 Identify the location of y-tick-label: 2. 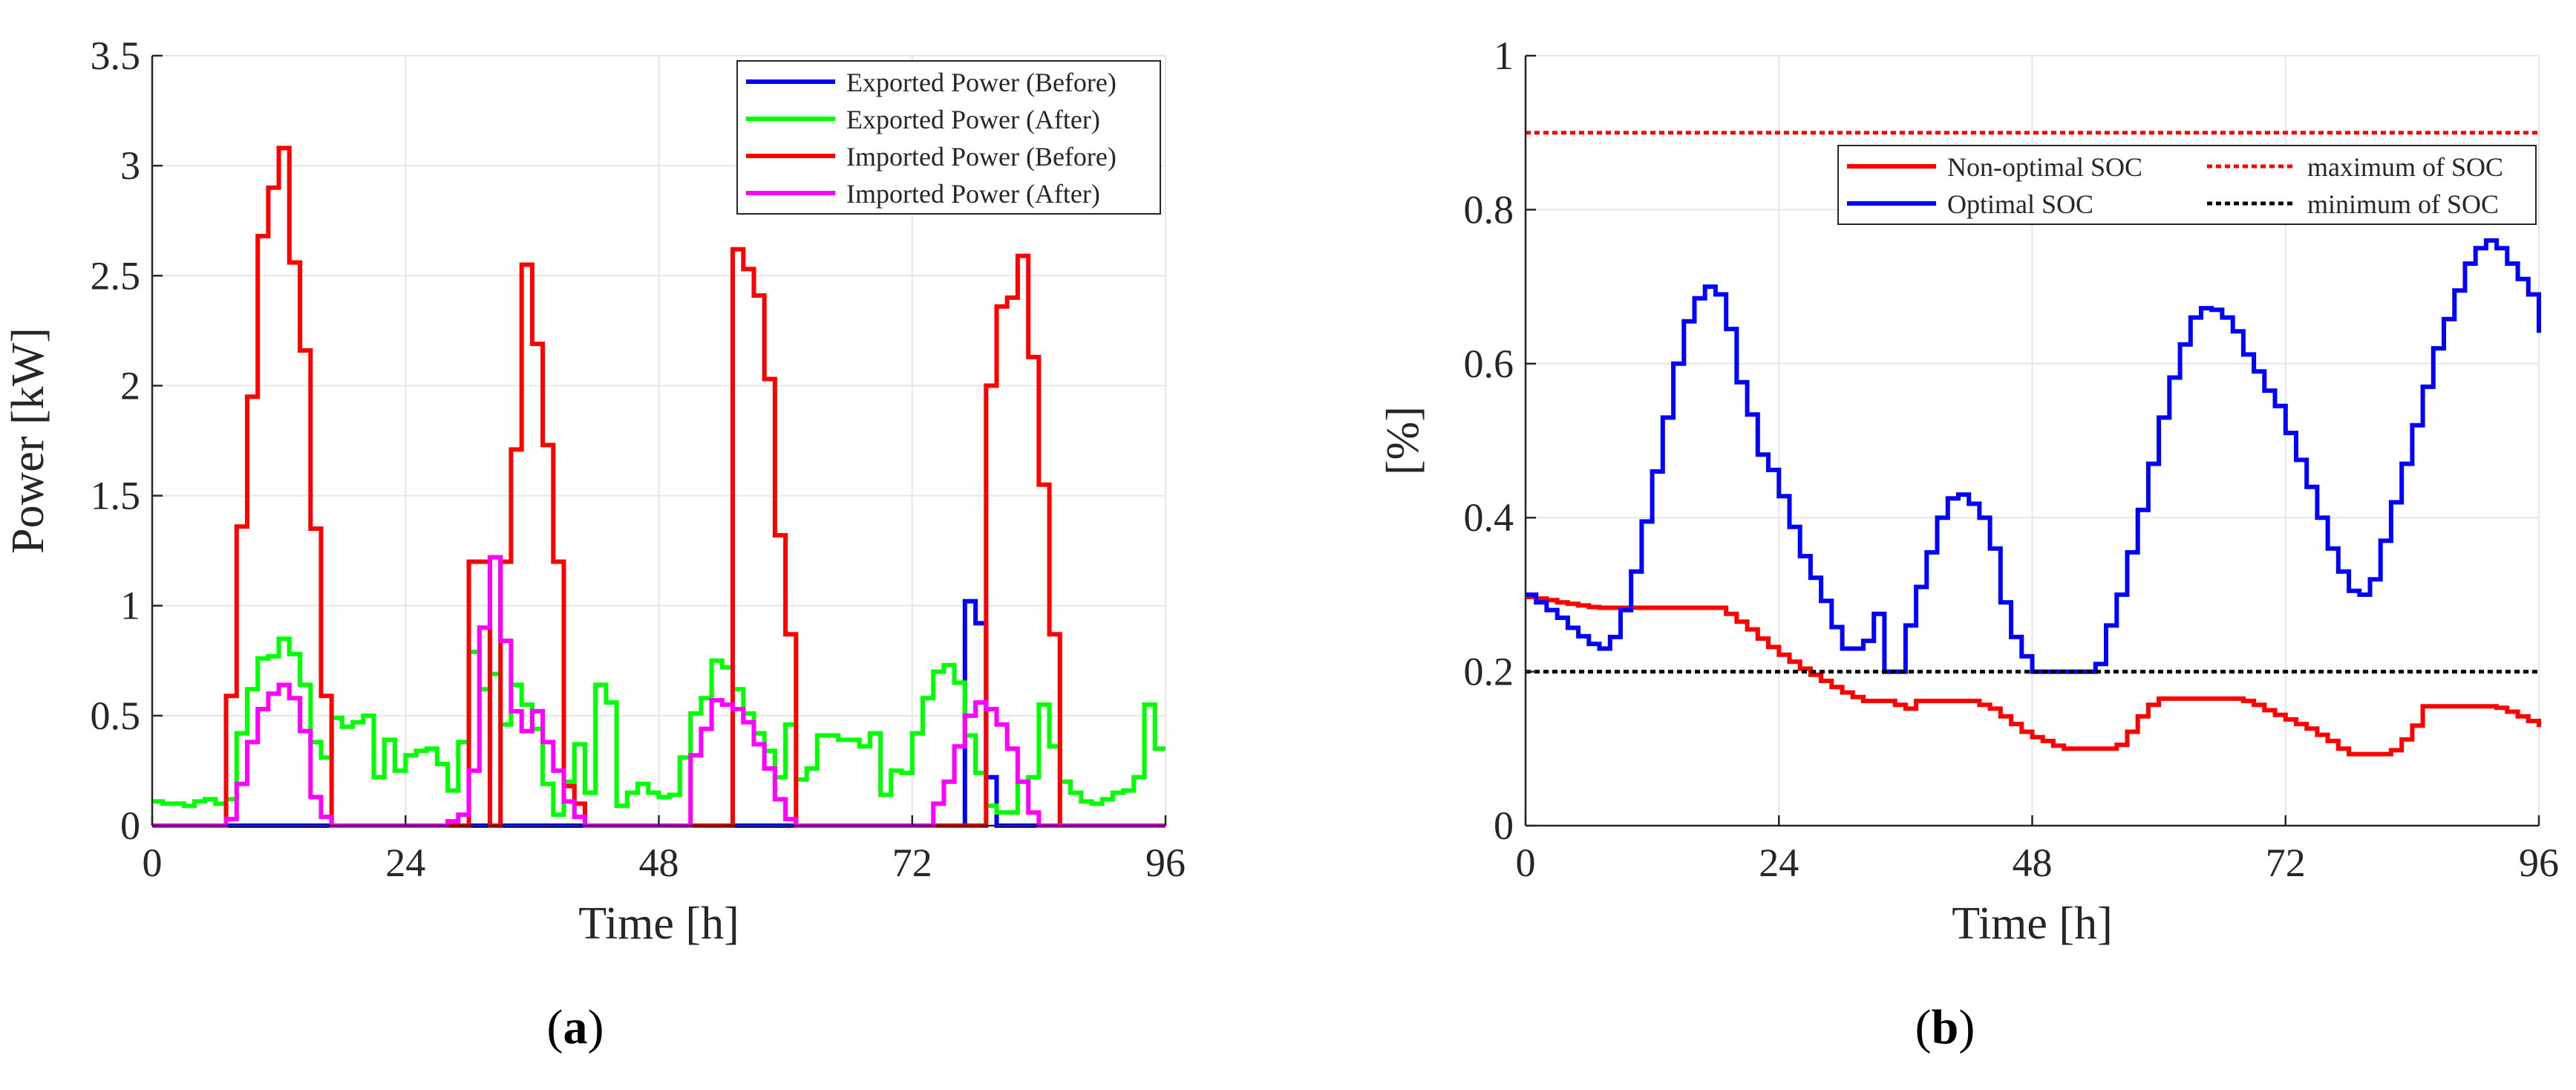
(130, 385).